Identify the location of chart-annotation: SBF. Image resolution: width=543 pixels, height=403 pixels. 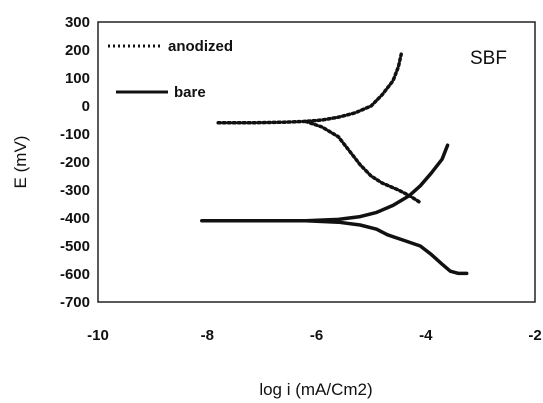
(488, 58).